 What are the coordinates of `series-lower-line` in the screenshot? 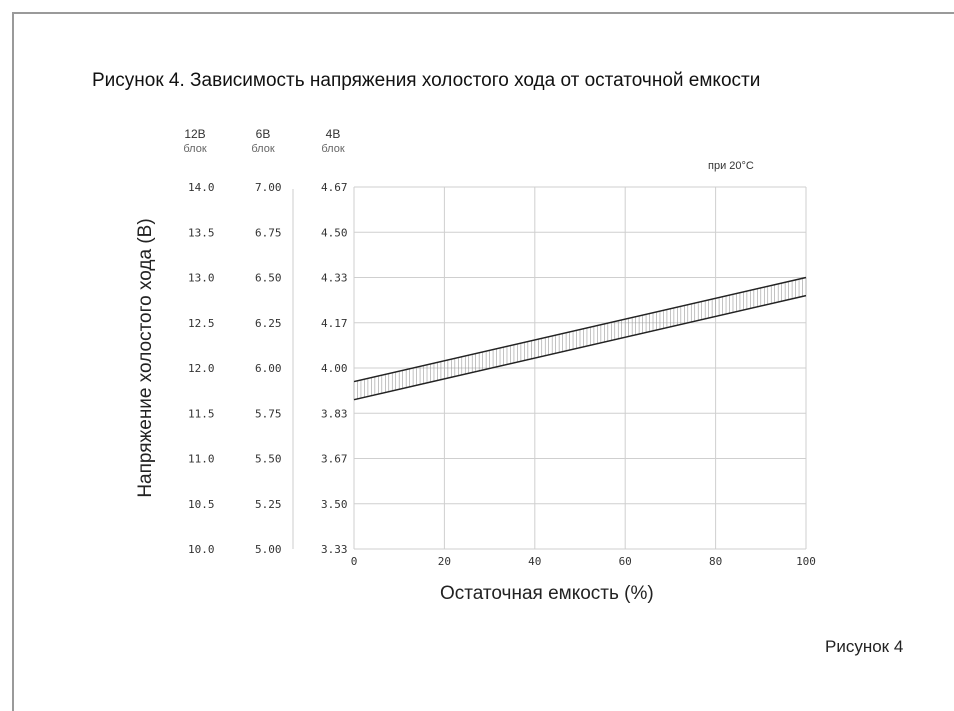 It's located at (580, 347).